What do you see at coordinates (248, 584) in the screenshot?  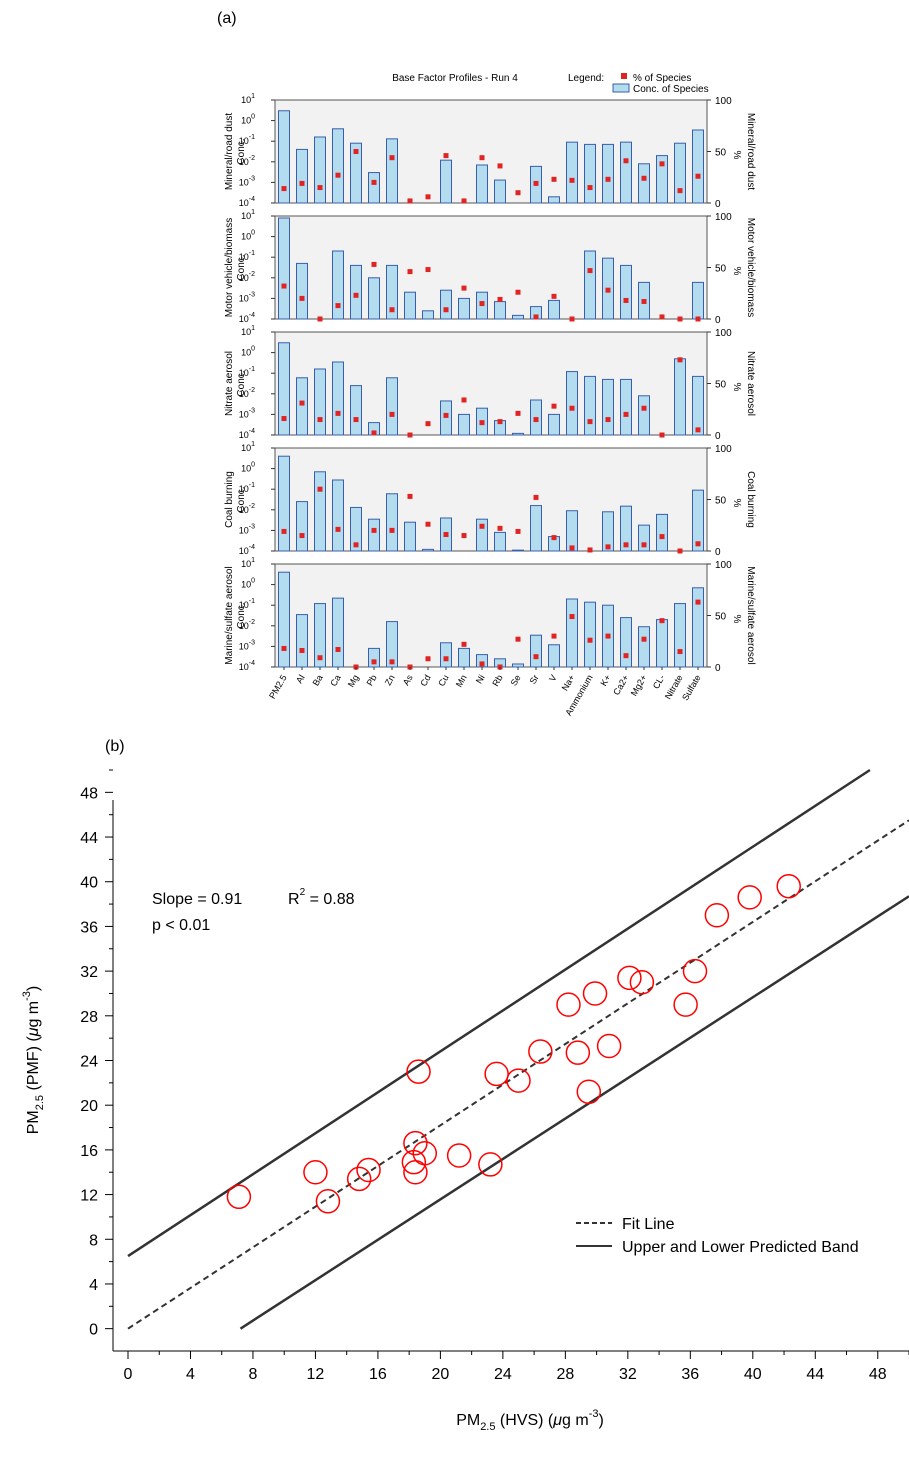 I see `left-tick-label: 10⁰` at bounding box center [248, 584].